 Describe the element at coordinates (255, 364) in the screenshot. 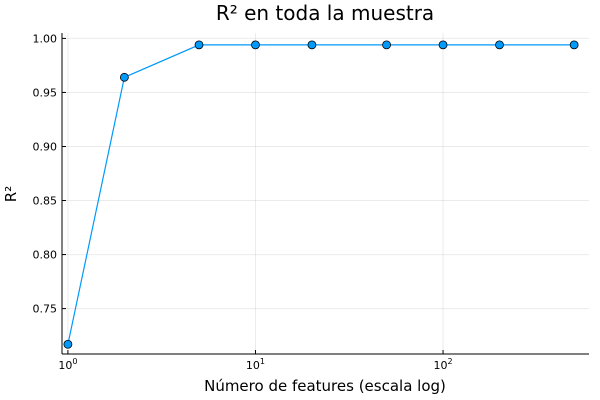

I see `x-tick-label: 10¹` at that location.